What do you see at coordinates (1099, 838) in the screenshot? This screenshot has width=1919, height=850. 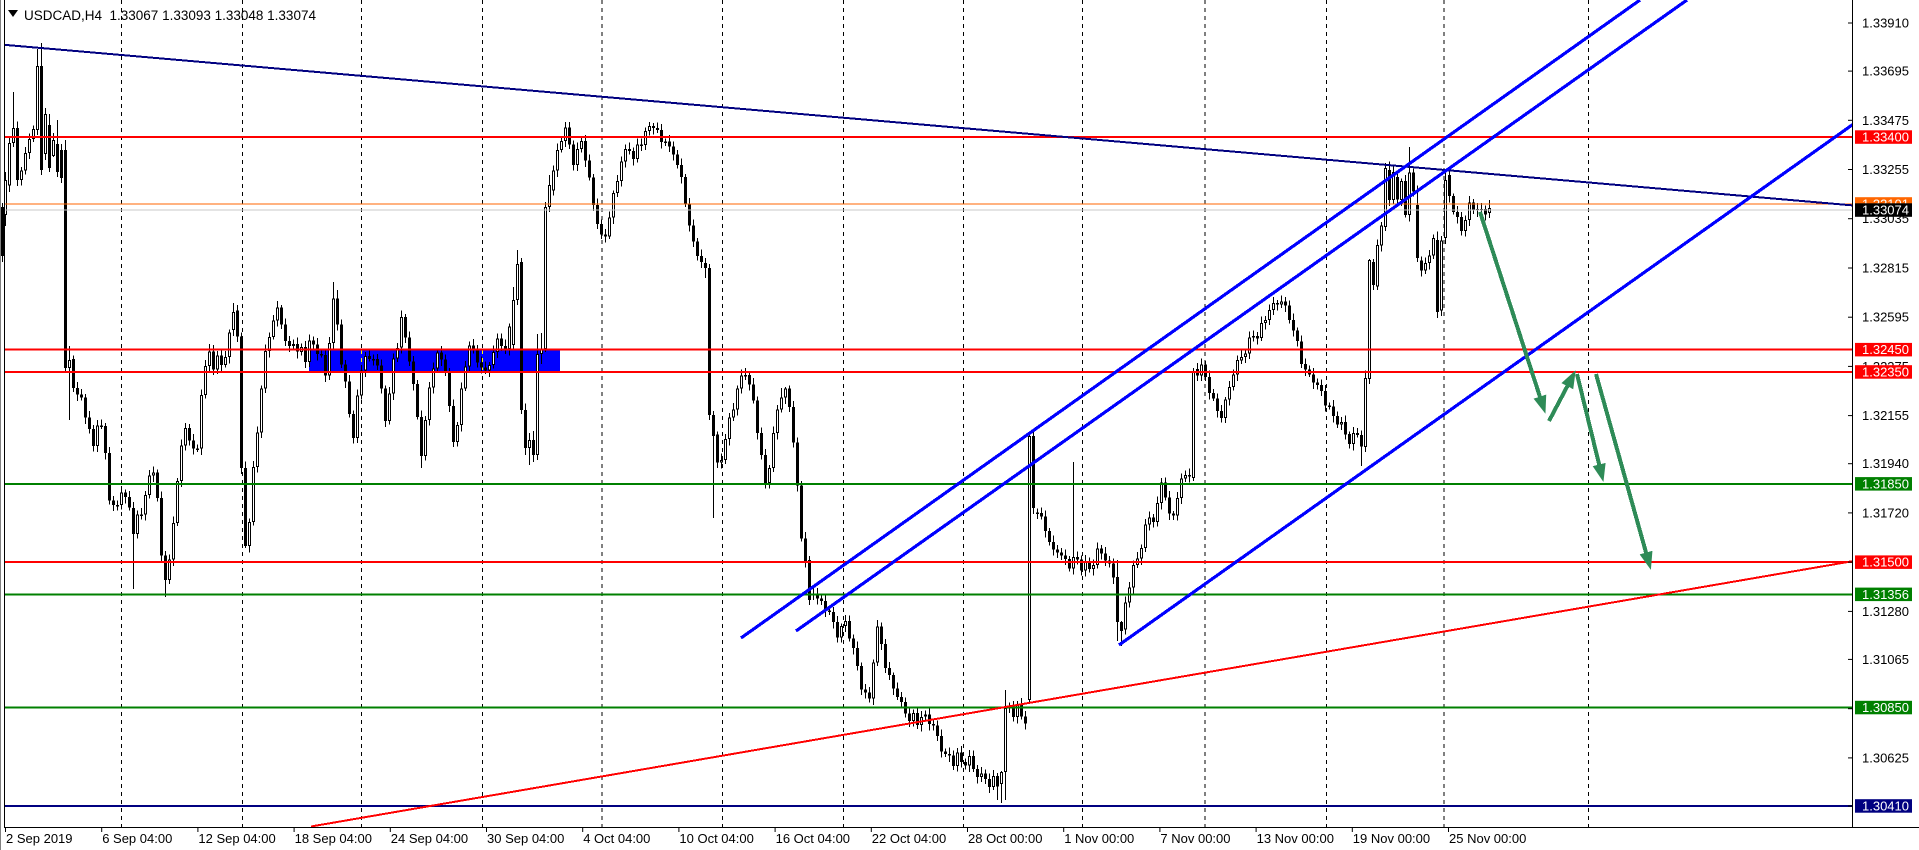 I see `svg-text: 1 Nov 00:00` at bounding box center [1099, 838].